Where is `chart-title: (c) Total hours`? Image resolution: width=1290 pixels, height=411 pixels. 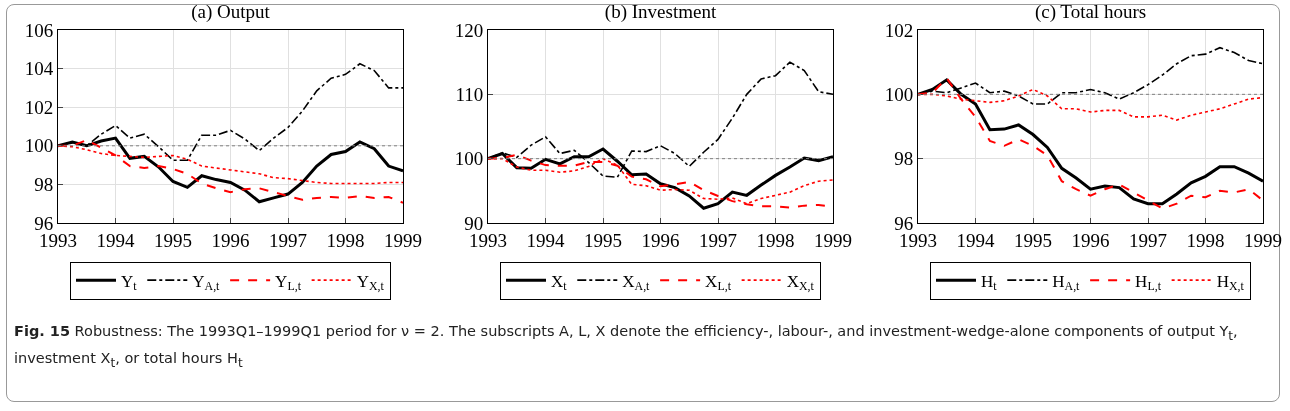 chart-title: (c) Total hours is located at coordinates (1090, 11).